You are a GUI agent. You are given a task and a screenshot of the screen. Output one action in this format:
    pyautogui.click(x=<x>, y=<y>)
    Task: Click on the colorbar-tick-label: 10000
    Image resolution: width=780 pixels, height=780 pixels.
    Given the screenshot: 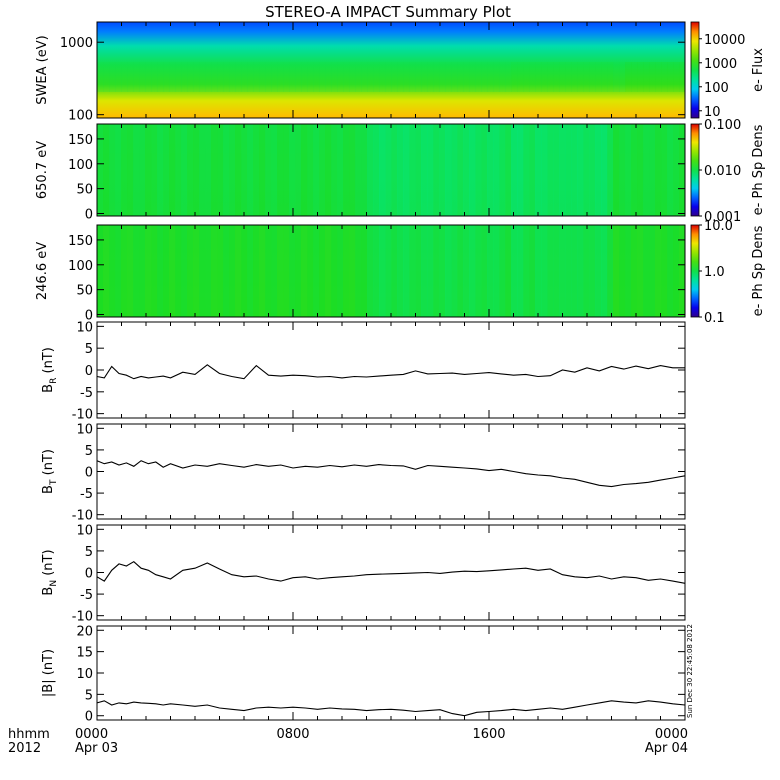 What is the action you would take?
    pyautogui.click(x=724, y=40)
    